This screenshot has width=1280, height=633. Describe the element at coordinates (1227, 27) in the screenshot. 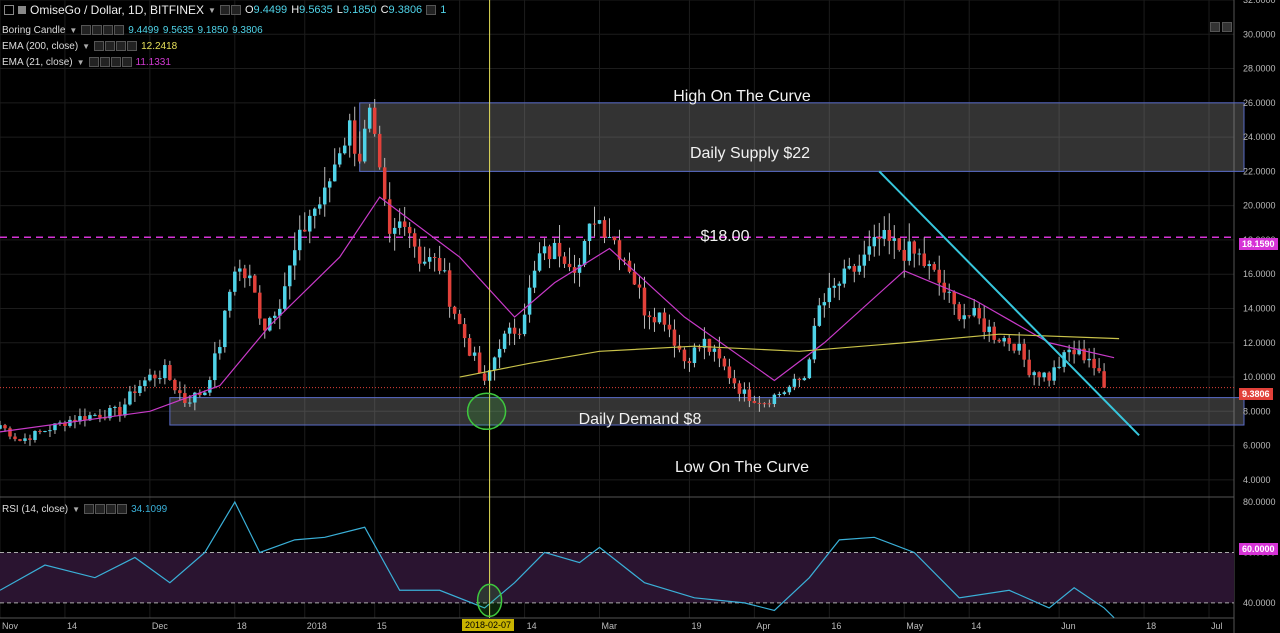

I see `scroll-right-icon` at that location.